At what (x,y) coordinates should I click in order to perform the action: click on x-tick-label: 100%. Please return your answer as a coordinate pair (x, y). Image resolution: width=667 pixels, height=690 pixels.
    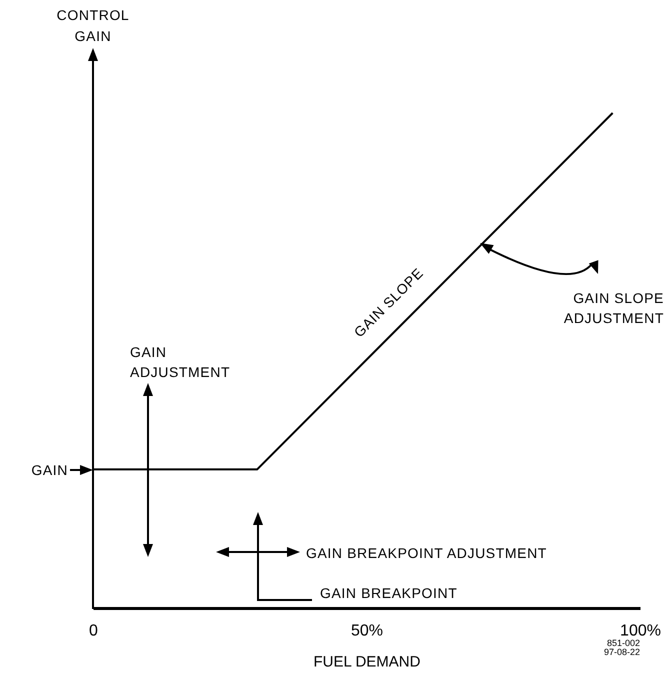
    Looking at the image, I should click on (640, 631).